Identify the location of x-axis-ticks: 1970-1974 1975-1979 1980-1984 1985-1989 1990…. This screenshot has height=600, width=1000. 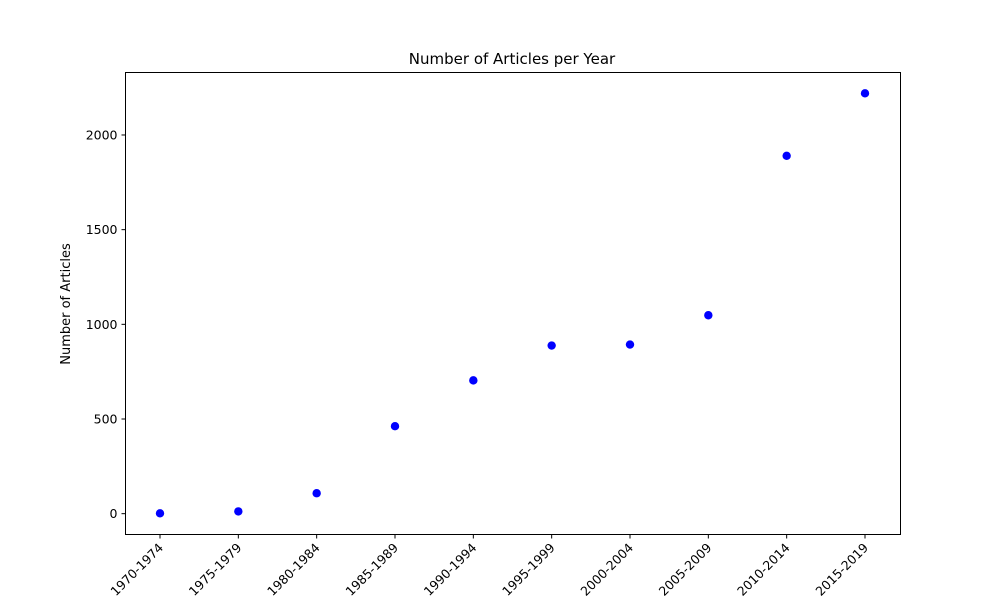
(489, 566).